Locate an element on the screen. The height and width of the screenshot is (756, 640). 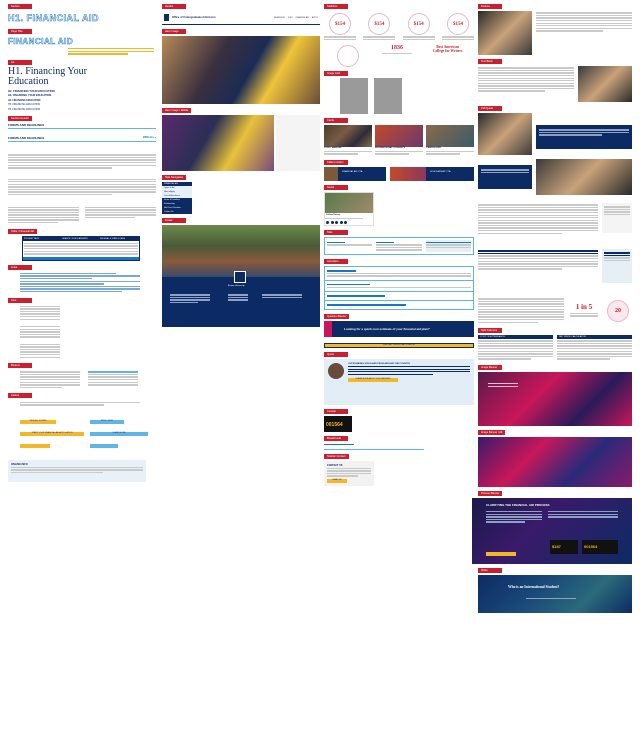
view-all-link: VIEW ALL » is located at coordinates (149, 138).